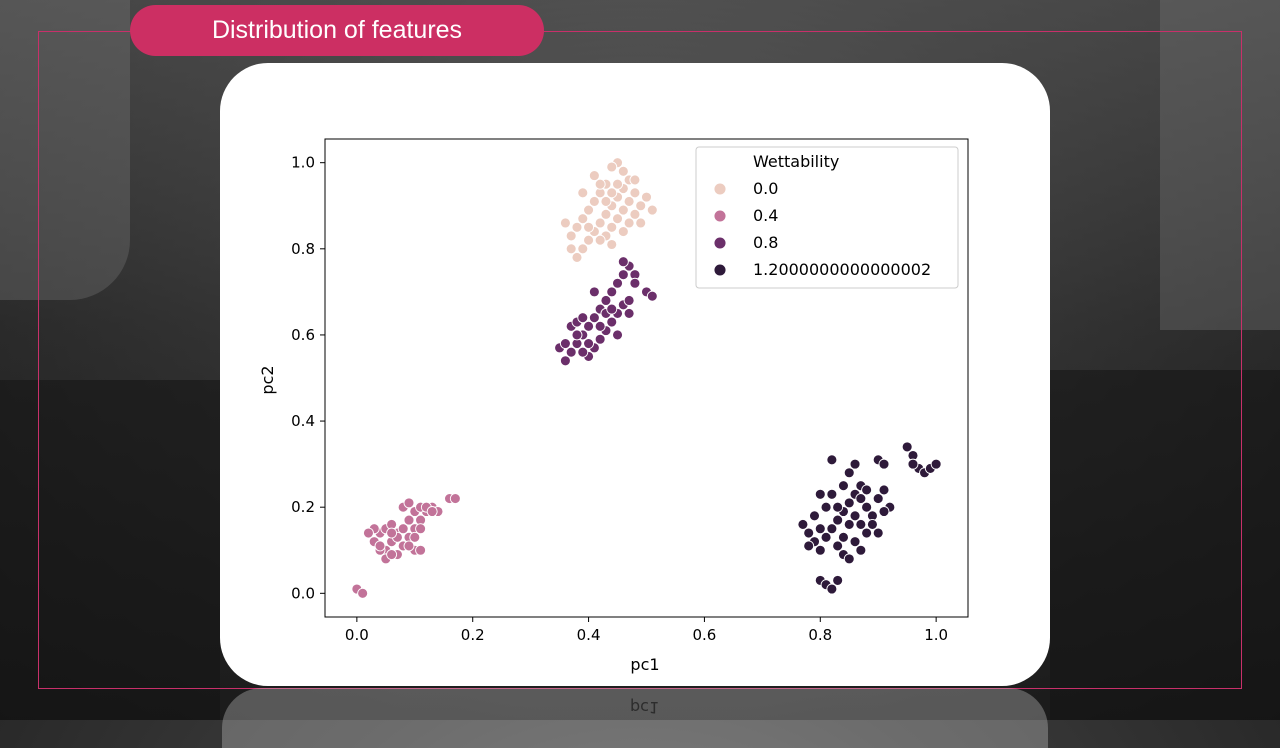  I want to click on y-tick-label: 0.6, so click(303, 335).